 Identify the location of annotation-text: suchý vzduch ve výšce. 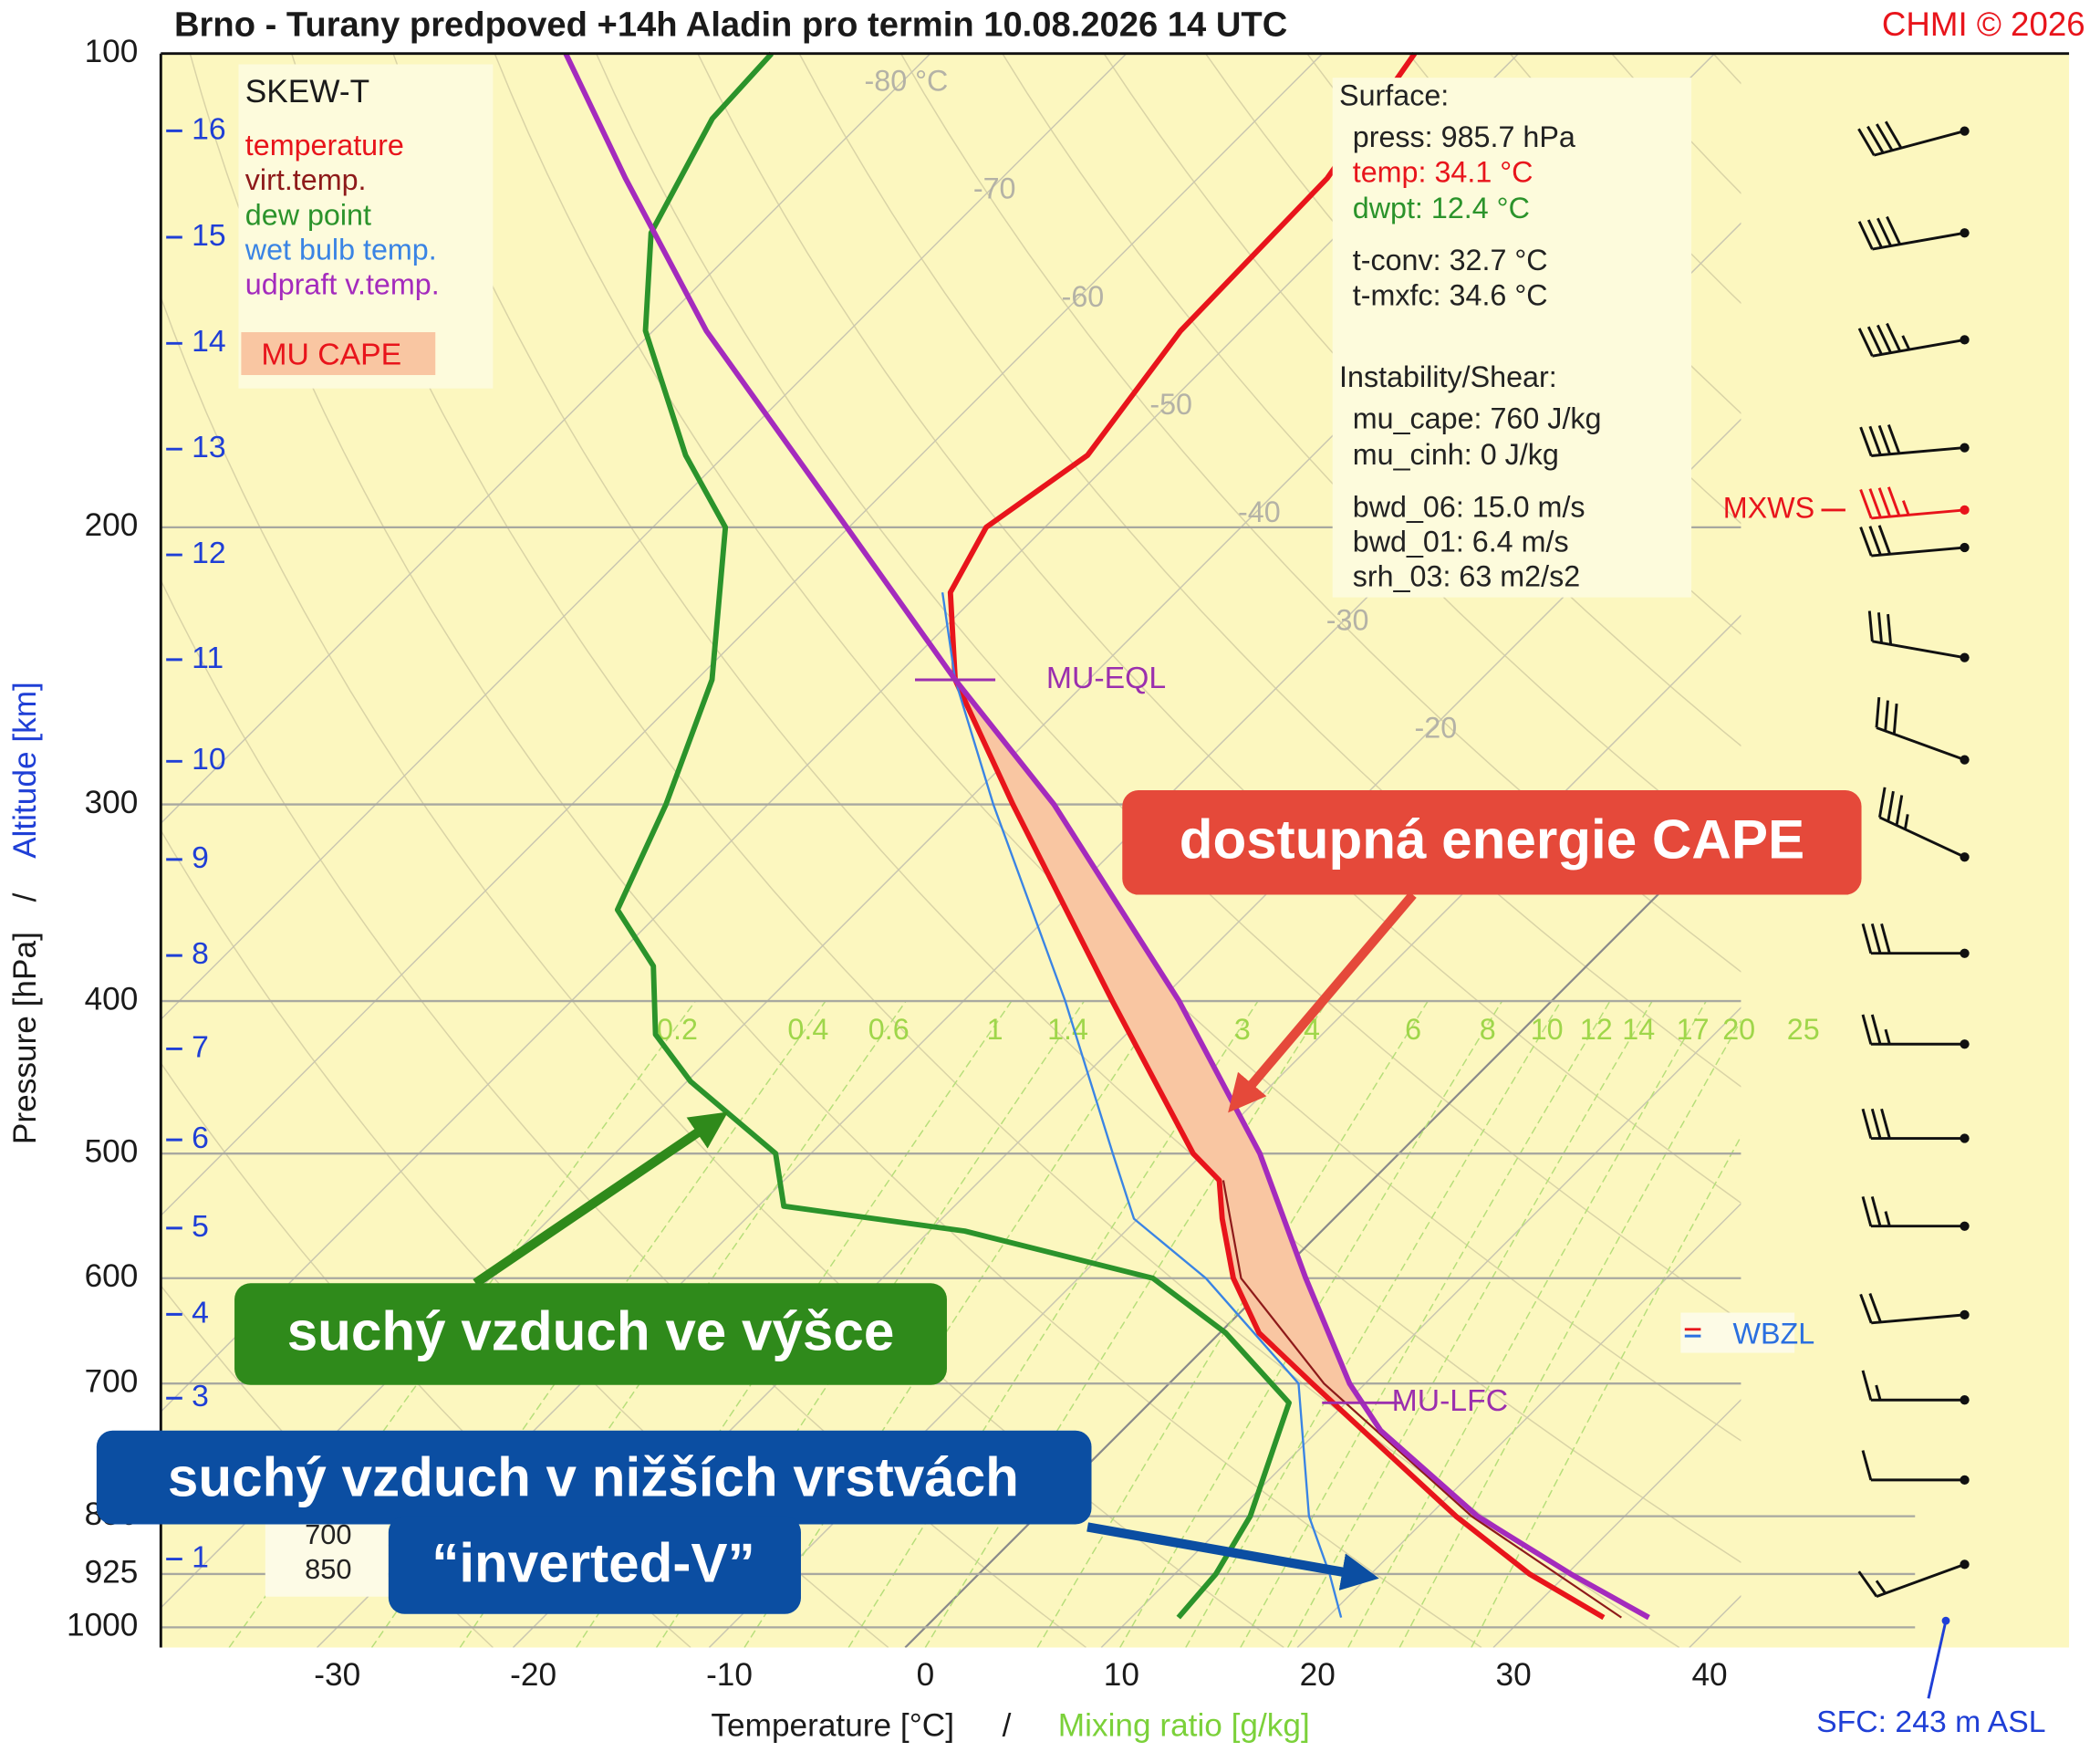
(591, 1330).